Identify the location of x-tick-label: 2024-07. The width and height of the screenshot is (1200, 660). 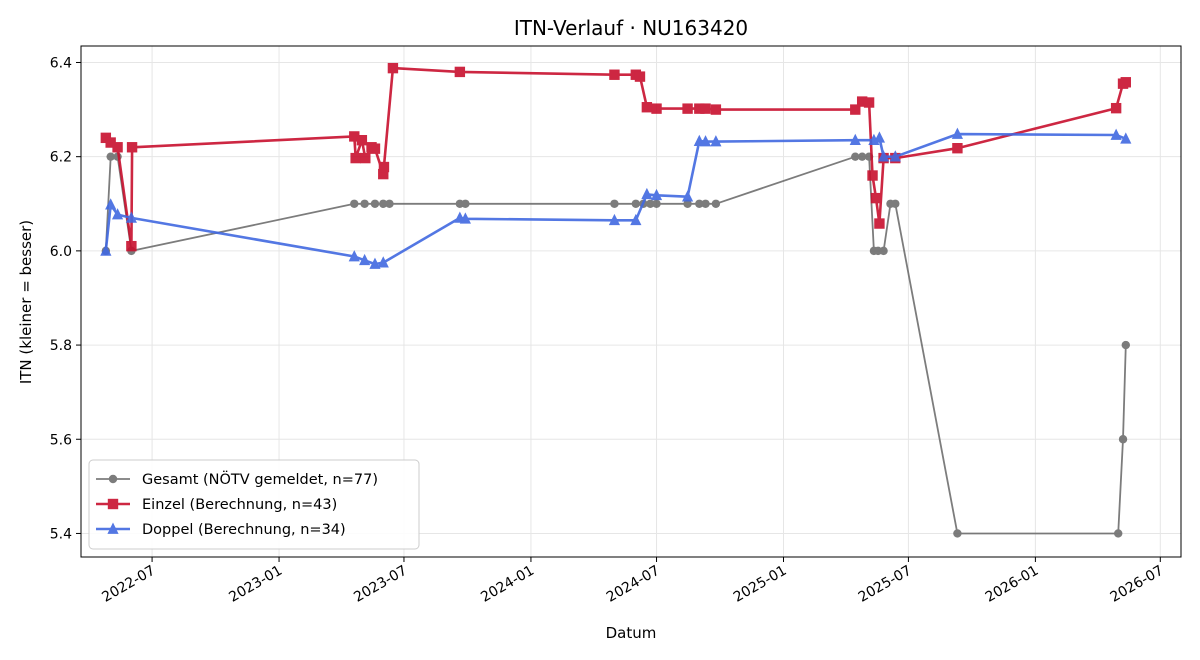
(633, 584).